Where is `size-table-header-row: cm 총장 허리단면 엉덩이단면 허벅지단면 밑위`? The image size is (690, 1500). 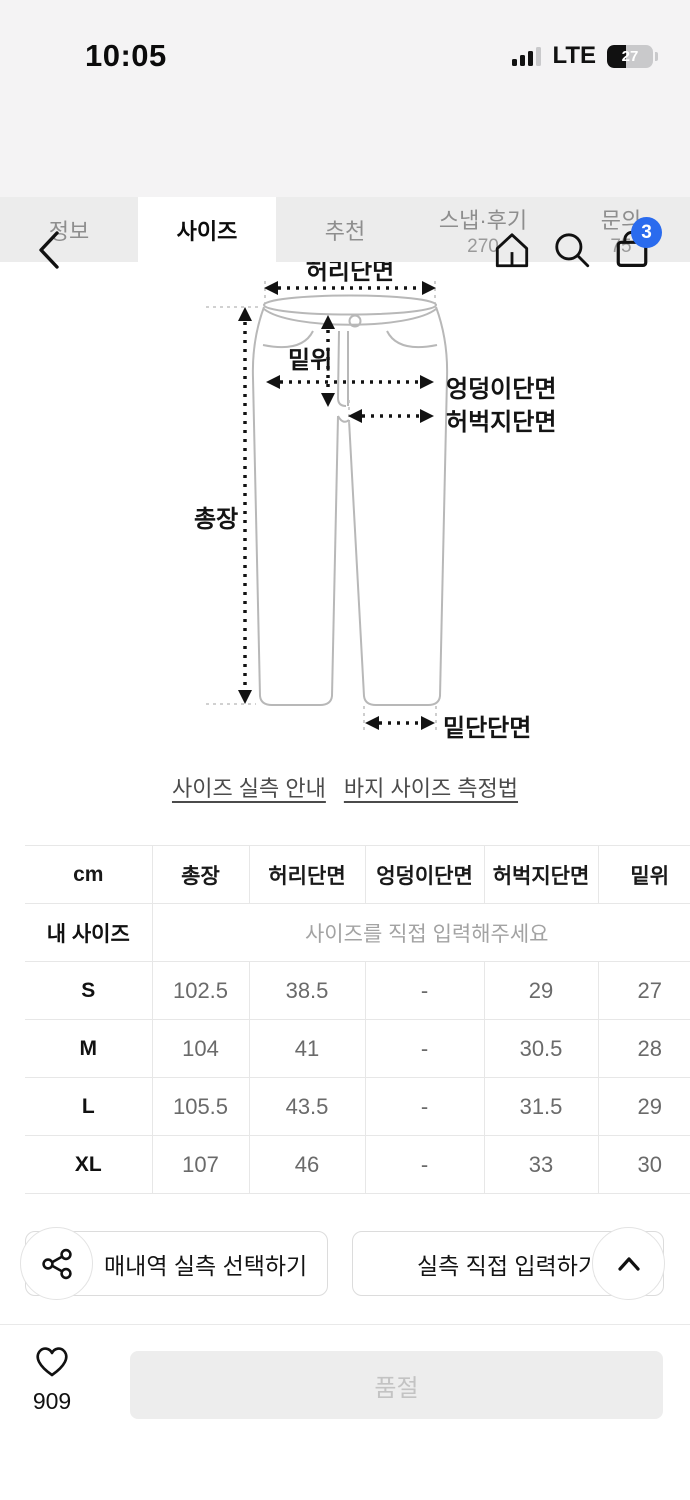
size-table-header-row: cm 총장 허리단면 엉덩이단면 허벅지단면 밑위 is located at coordinates (357, 874).